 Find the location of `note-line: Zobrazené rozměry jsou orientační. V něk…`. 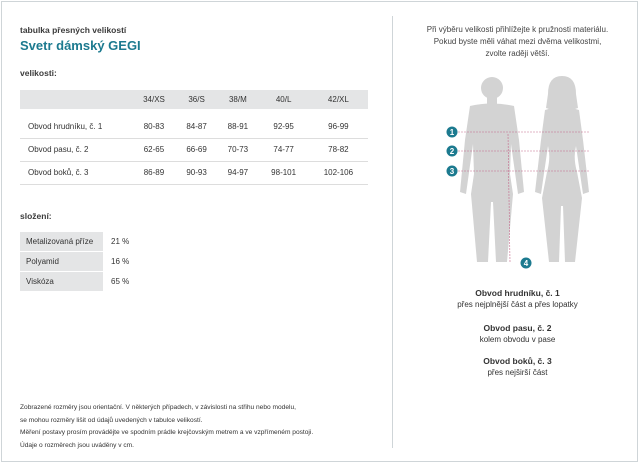

note-line: Zobrazené rozměry jsou orientační. V něk… is located at coordinates (158, 407).